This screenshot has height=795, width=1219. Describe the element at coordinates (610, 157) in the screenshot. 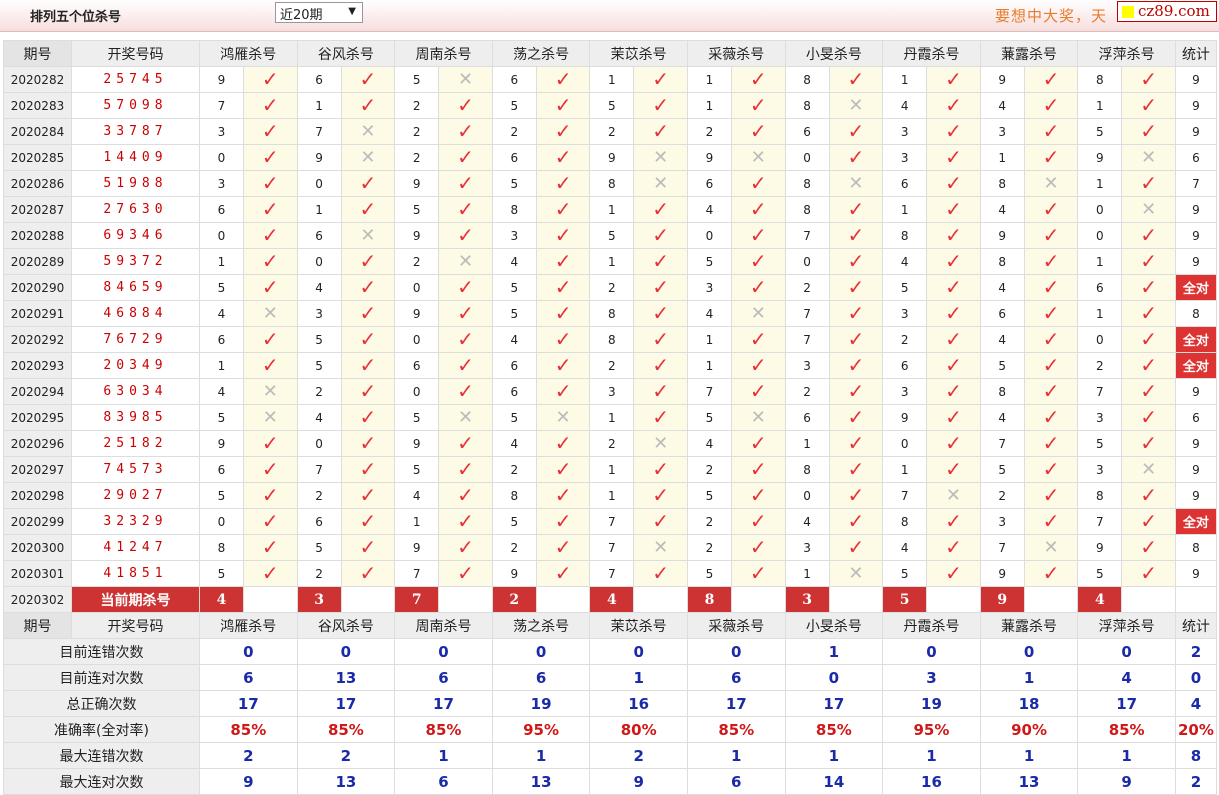

I see `table-row: 2020285 14409 0 ✓ 9 ✕ 2 ✓ 6 ✓ 9 ✕ 9 ✕ 0 ✓ 3 ✓ 1 ✓ 9 ✕ 6` at that location.